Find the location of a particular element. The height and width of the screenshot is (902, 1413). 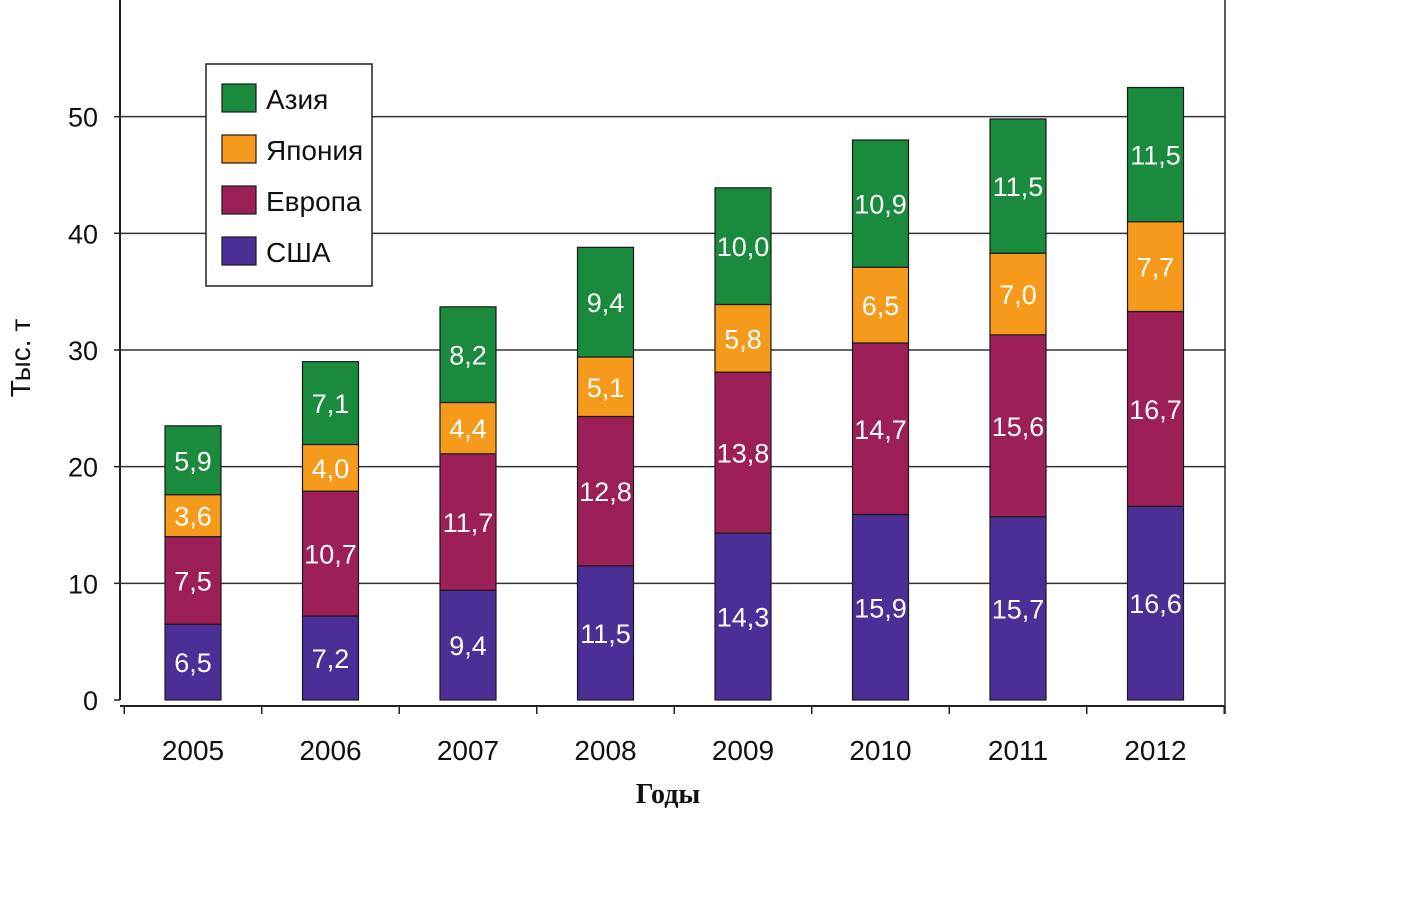

bar-value-label: 5,9 is located at coordinates (193, 461).